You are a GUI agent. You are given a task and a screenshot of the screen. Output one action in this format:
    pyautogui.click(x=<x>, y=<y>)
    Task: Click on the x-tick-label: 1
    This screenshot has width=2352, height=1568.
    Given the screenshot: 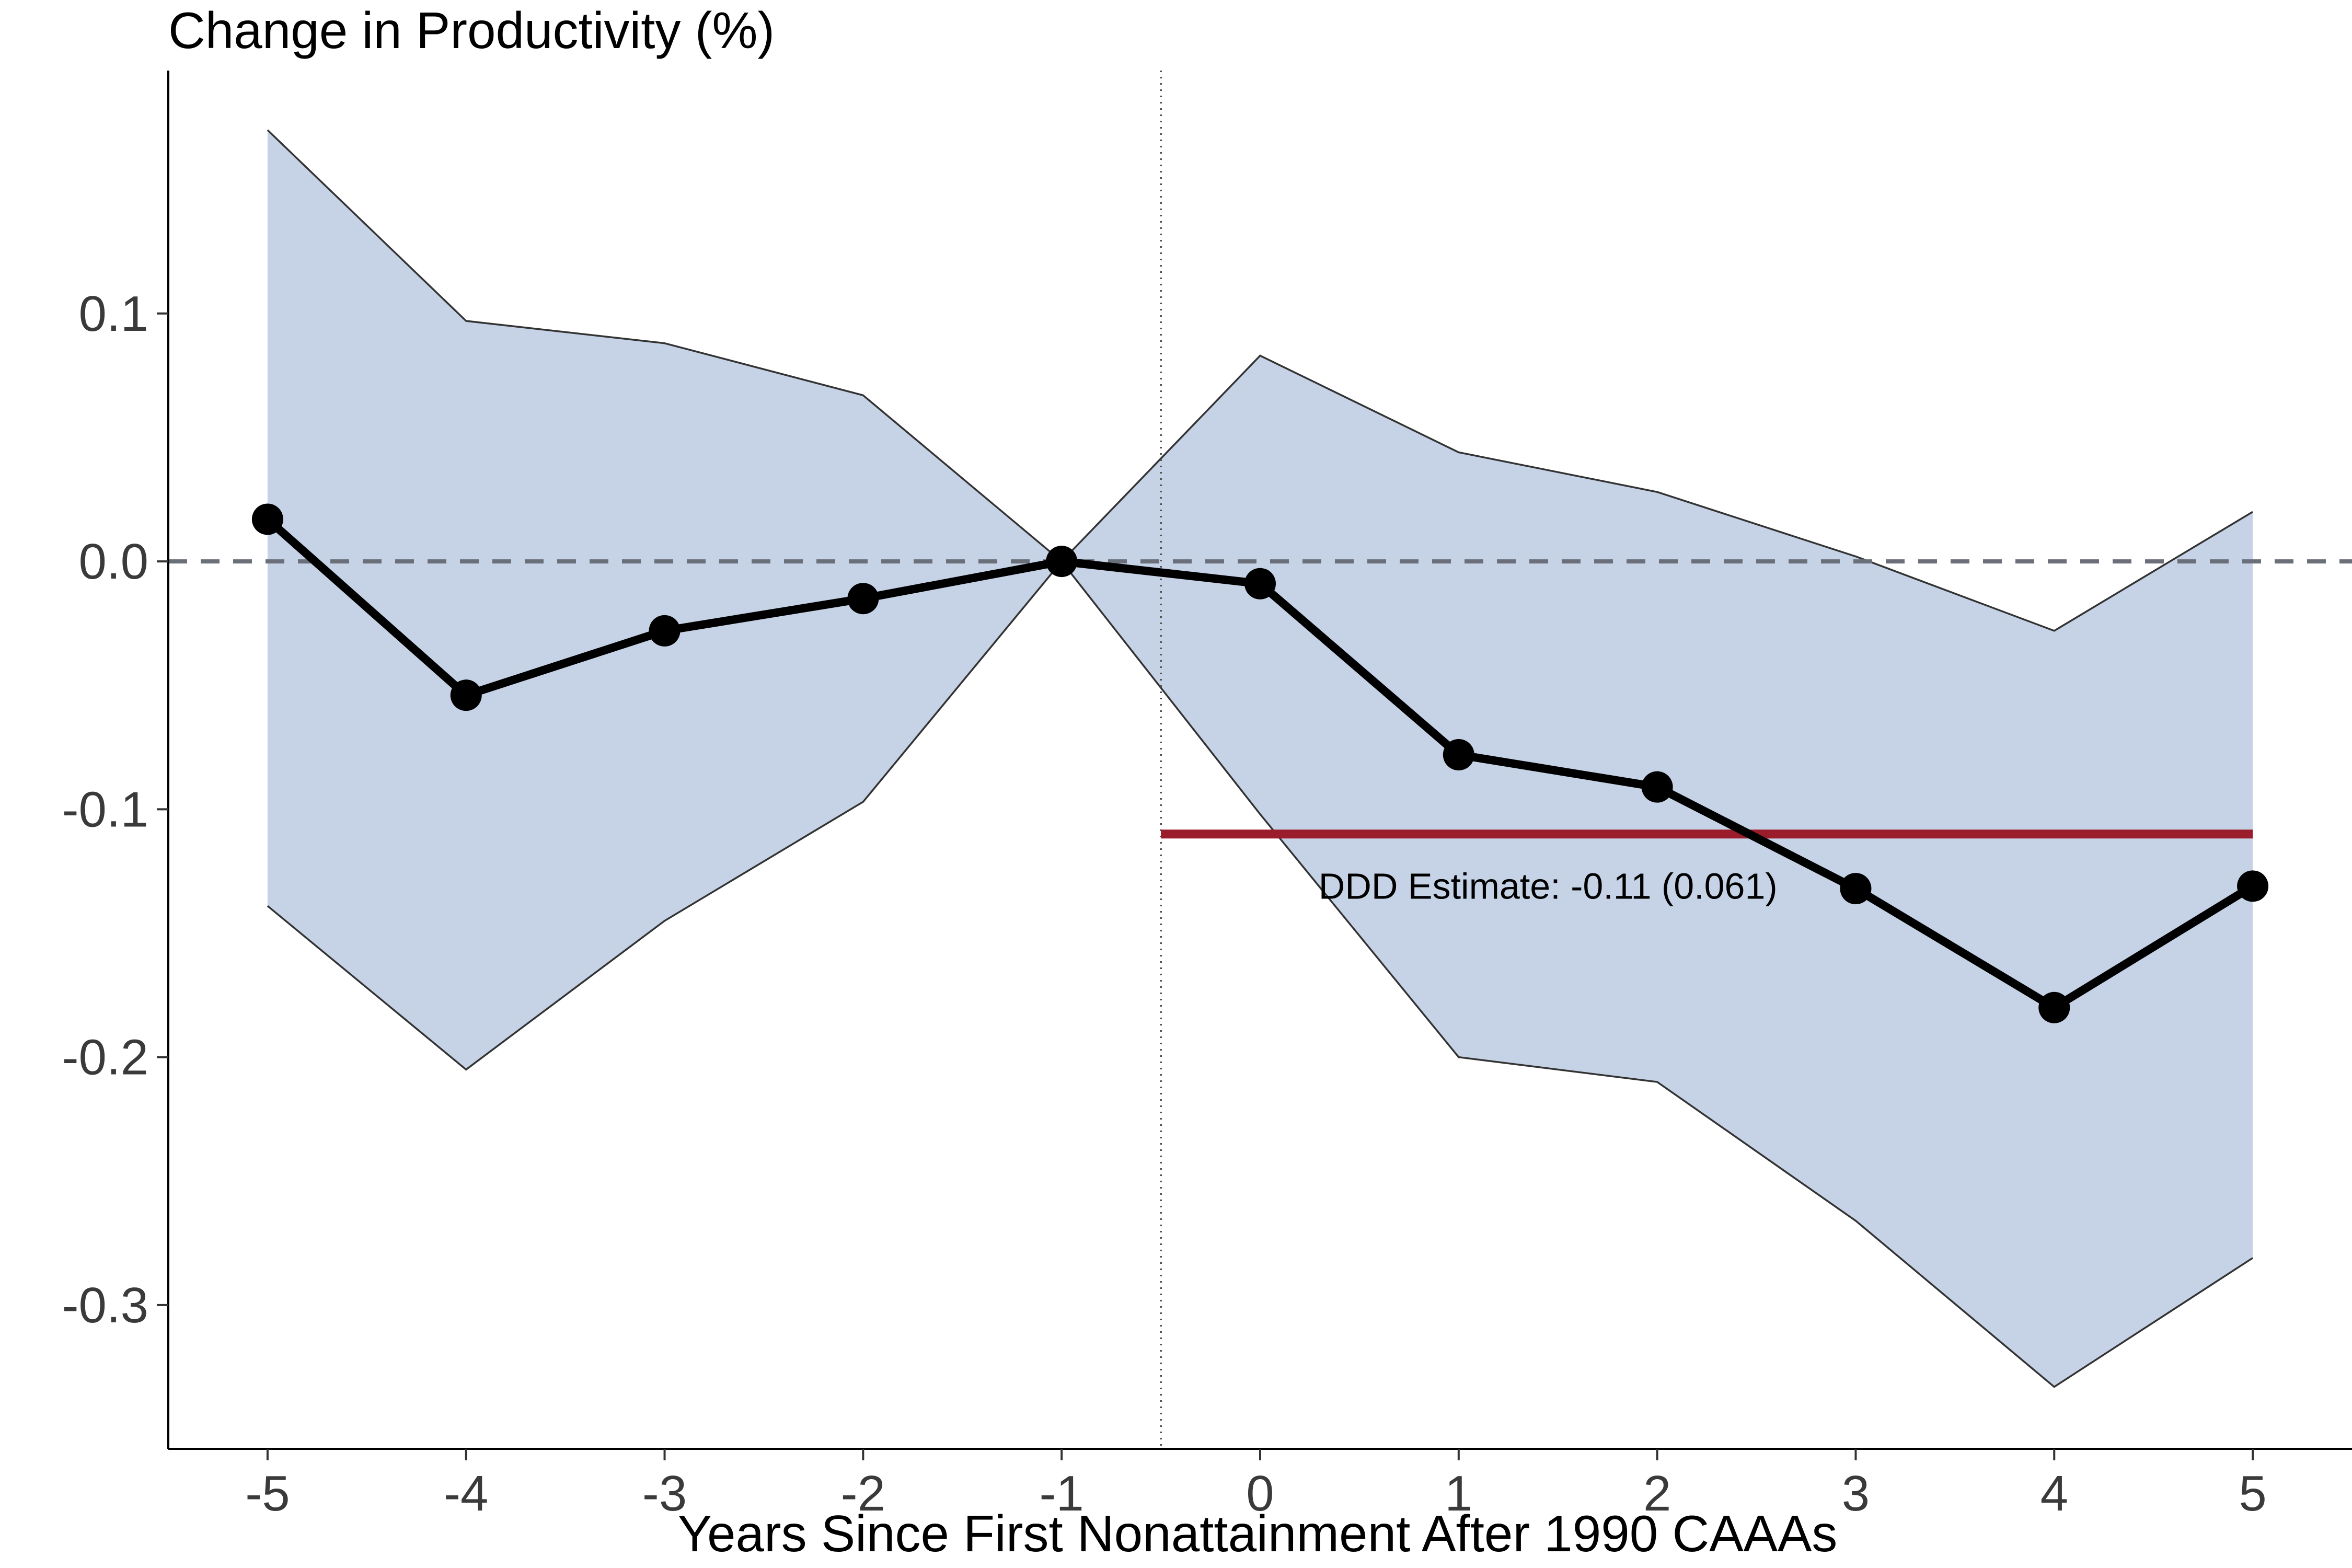 What is the action you would take?
    pyautogui.click(x=1458, y=1493)
    